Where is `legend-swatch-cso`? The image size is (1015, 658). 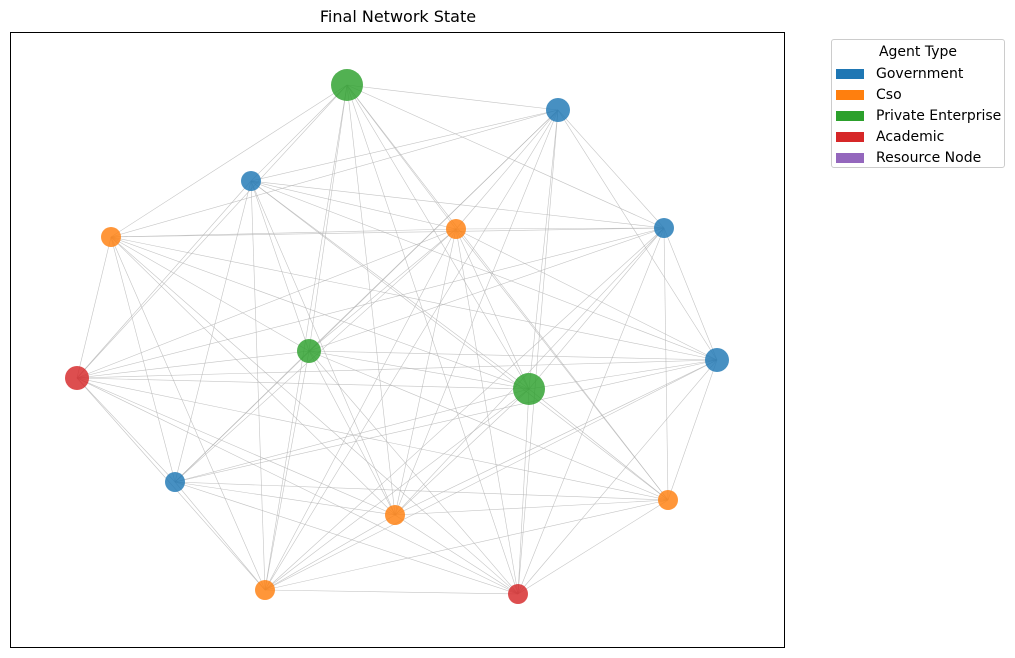
legend-swatch-cso is located at coordinates (850, 94).